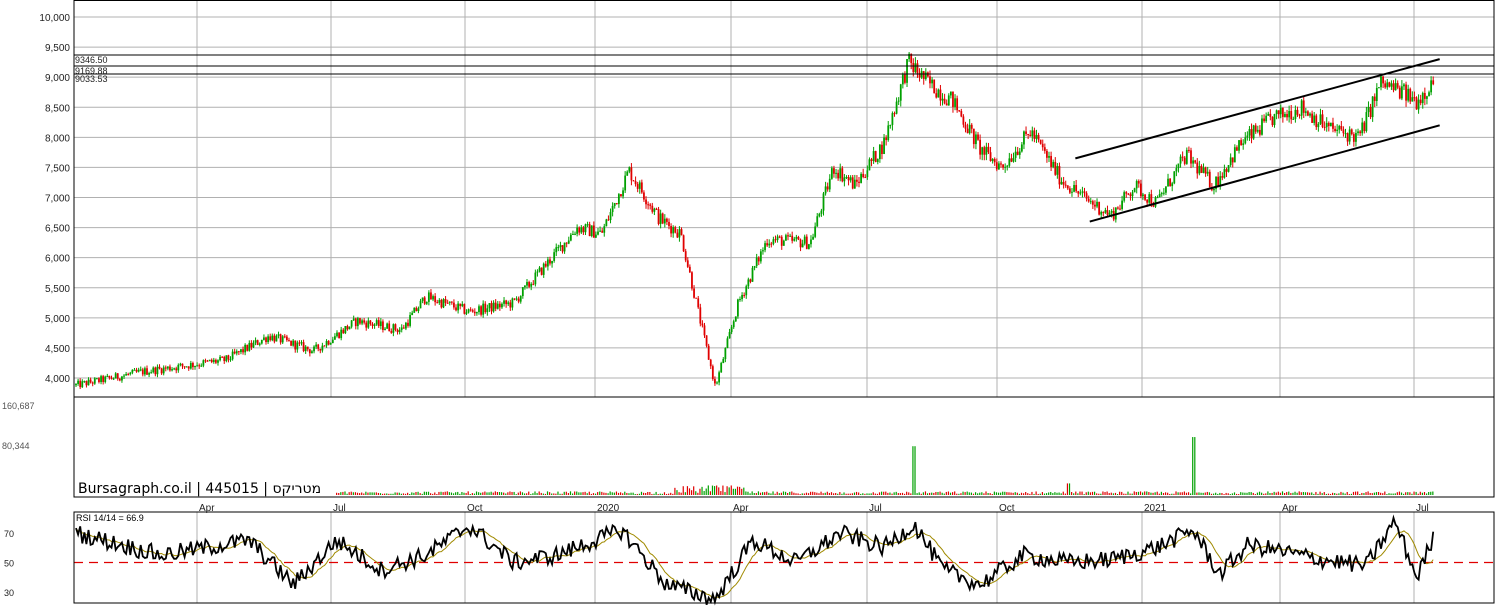  What do you see at coordinates (755, 560) in the screenshot?
I see `rsi-line` at bounding box center [755, 560].